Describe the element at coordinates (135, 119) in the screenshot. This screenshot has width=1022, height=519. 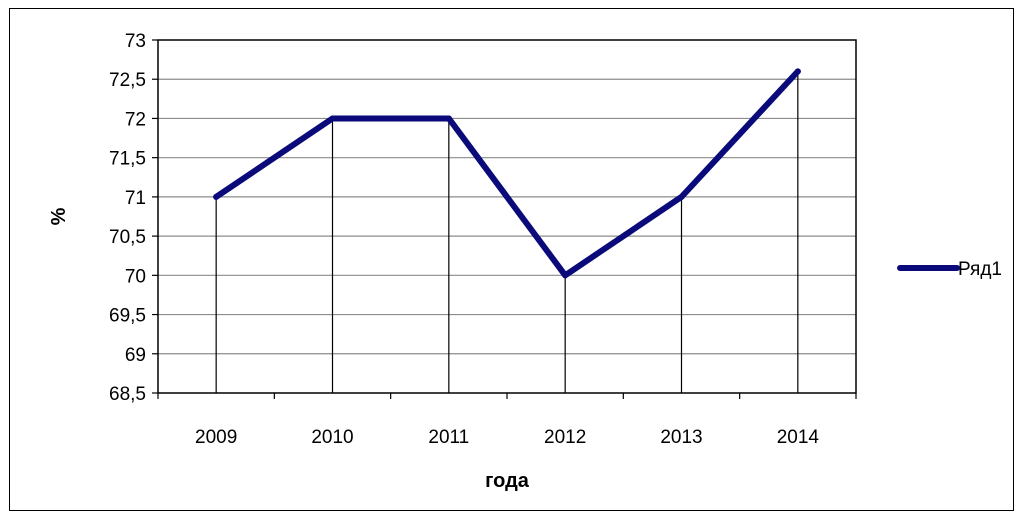
I see `y-tick-label: 72` at that location.